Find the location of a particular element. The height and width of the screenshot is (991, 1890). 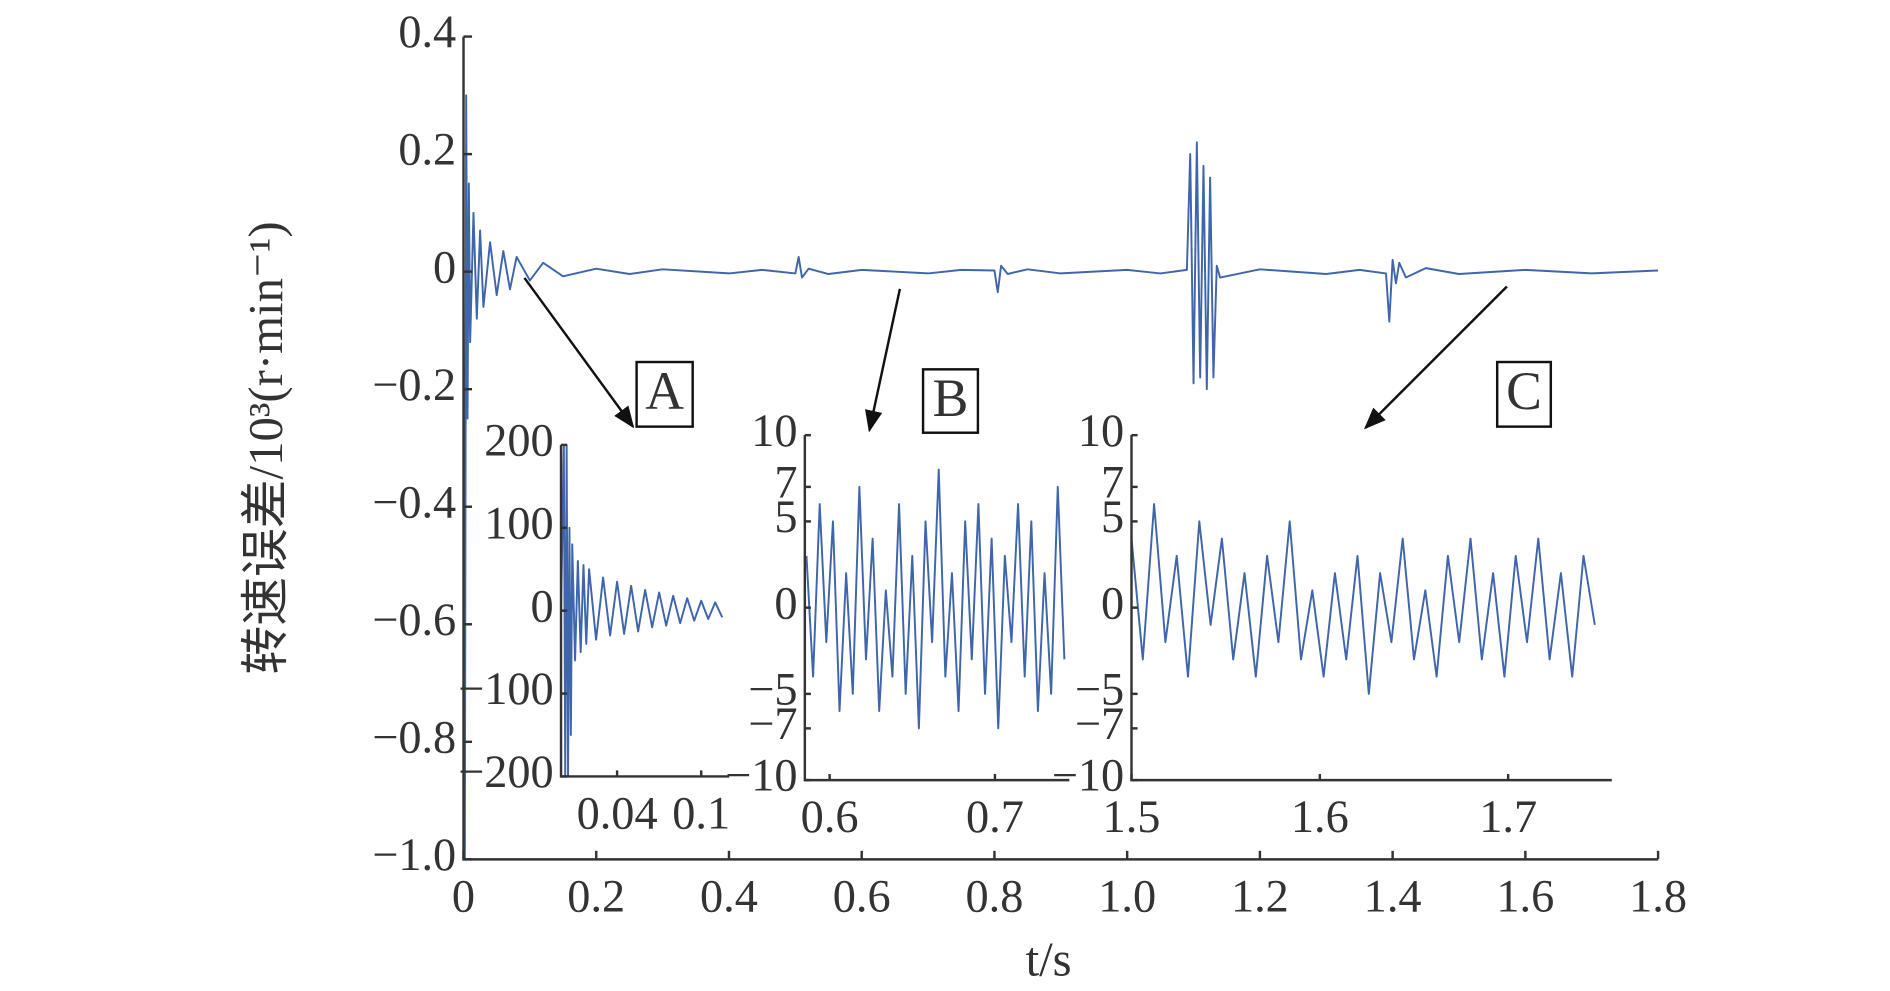

x-tick-label: 0.2 is located at coordinates (596, 896).